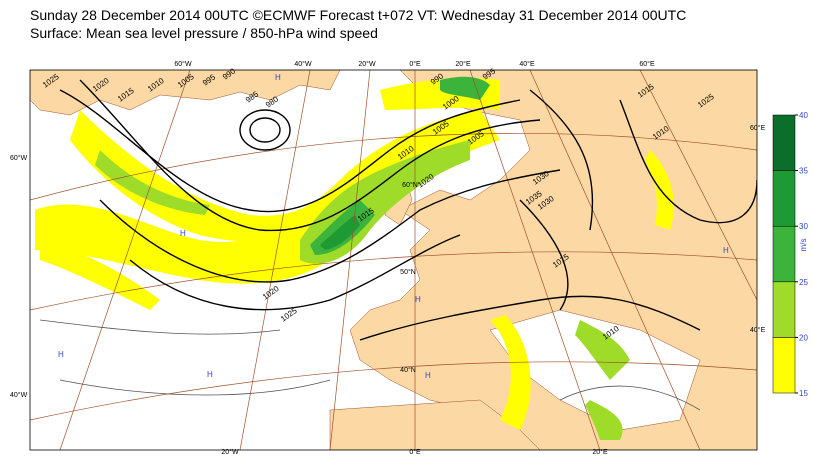 This screenshot has width=813, height=470. What do you see at coordinates (803, 337) in the screenshot?
I see `colorbar-tick-label: 20` at bounding box center [803, 337].